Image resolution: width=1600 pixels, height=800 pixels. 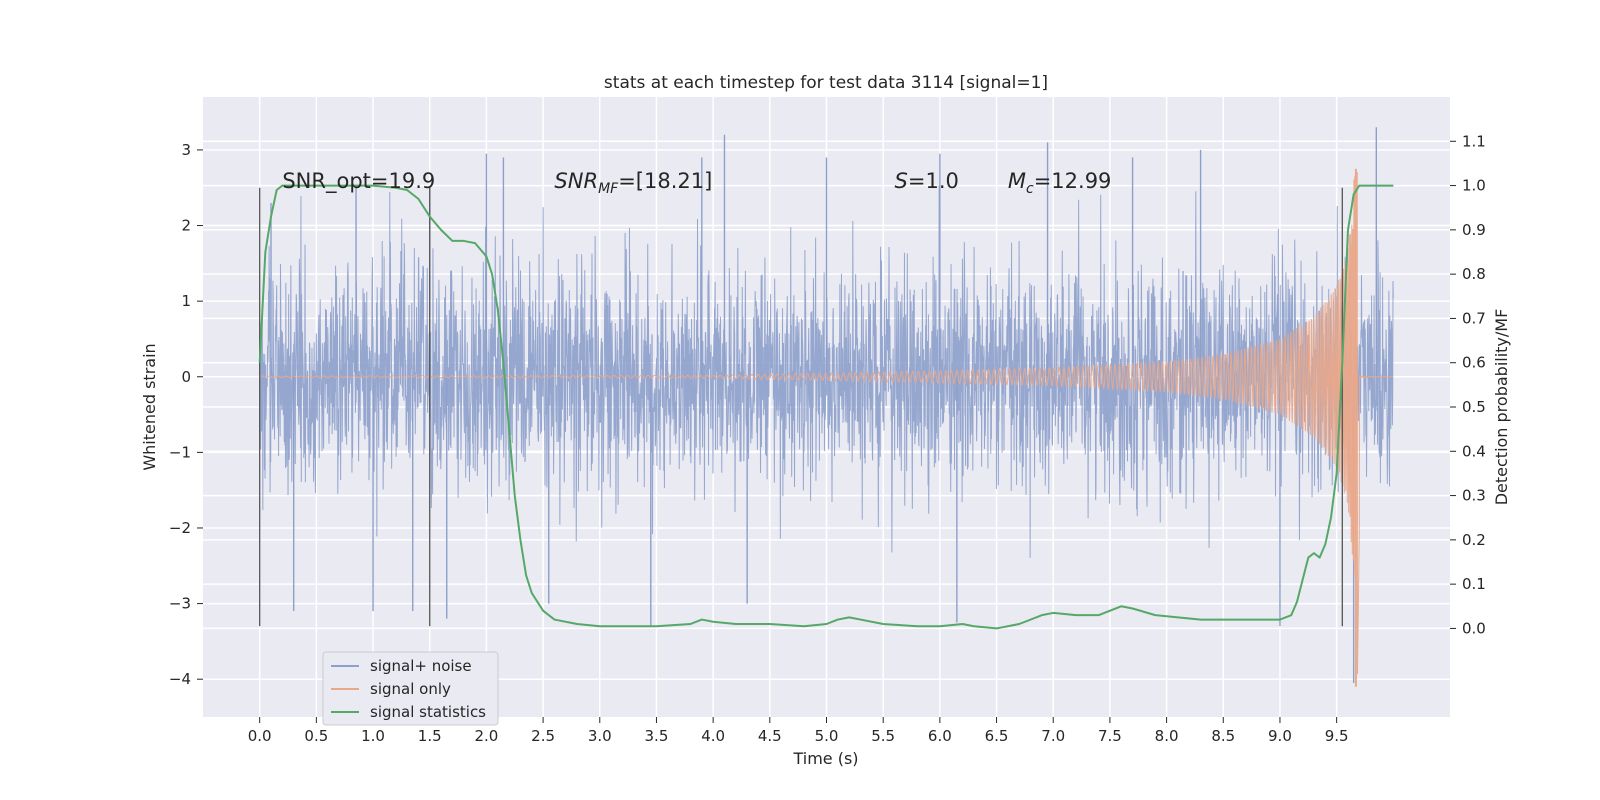 What do you see at coordinates (1474, 318) in the screenshot?
I see `y-right-tick-label: 0.7` at bounding box center [1474, 318].